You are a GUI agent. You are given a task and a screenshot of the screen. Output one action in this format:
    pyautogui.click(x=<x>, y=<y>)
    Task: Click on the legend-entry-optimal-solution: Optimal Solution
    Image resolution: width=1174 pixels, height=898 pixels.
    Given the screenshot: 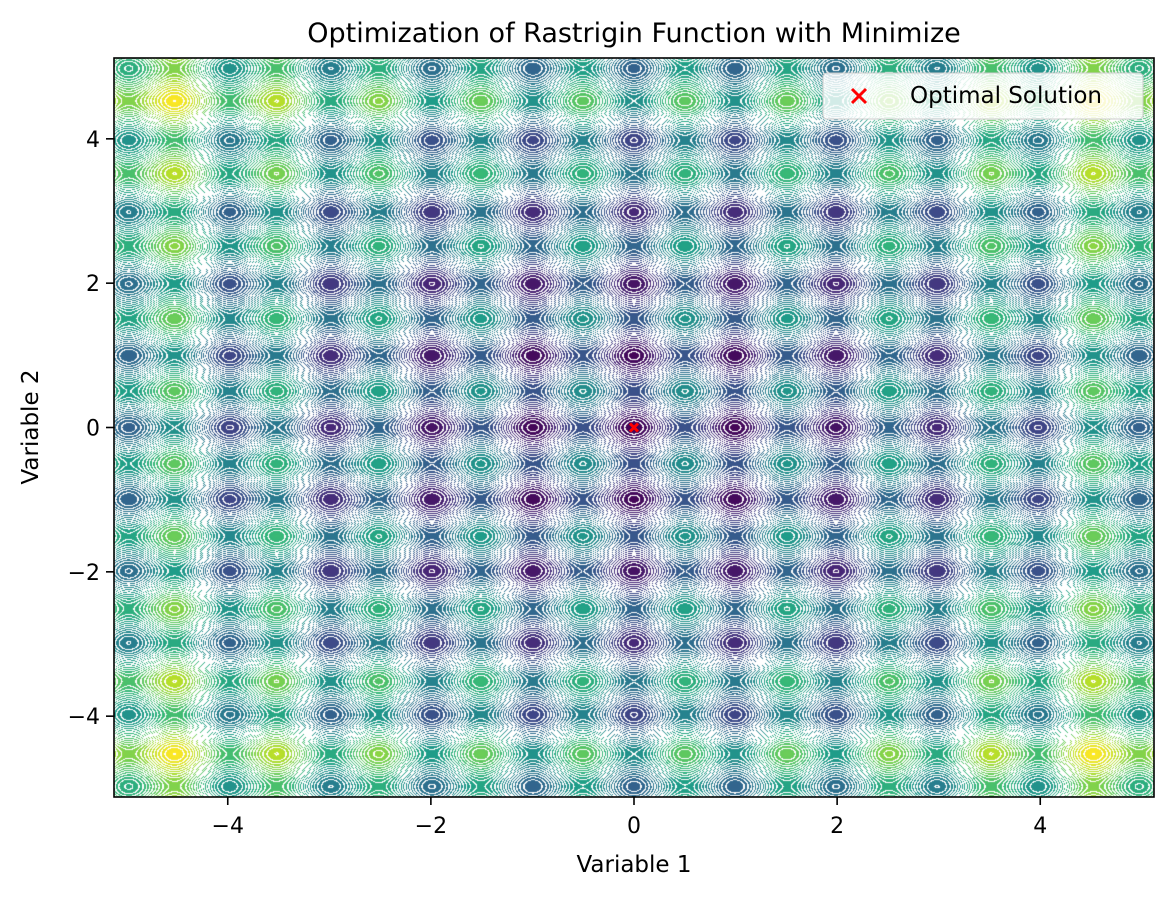 What is the action you would take?
    pyautogui.click(x=1006, y=96)
    